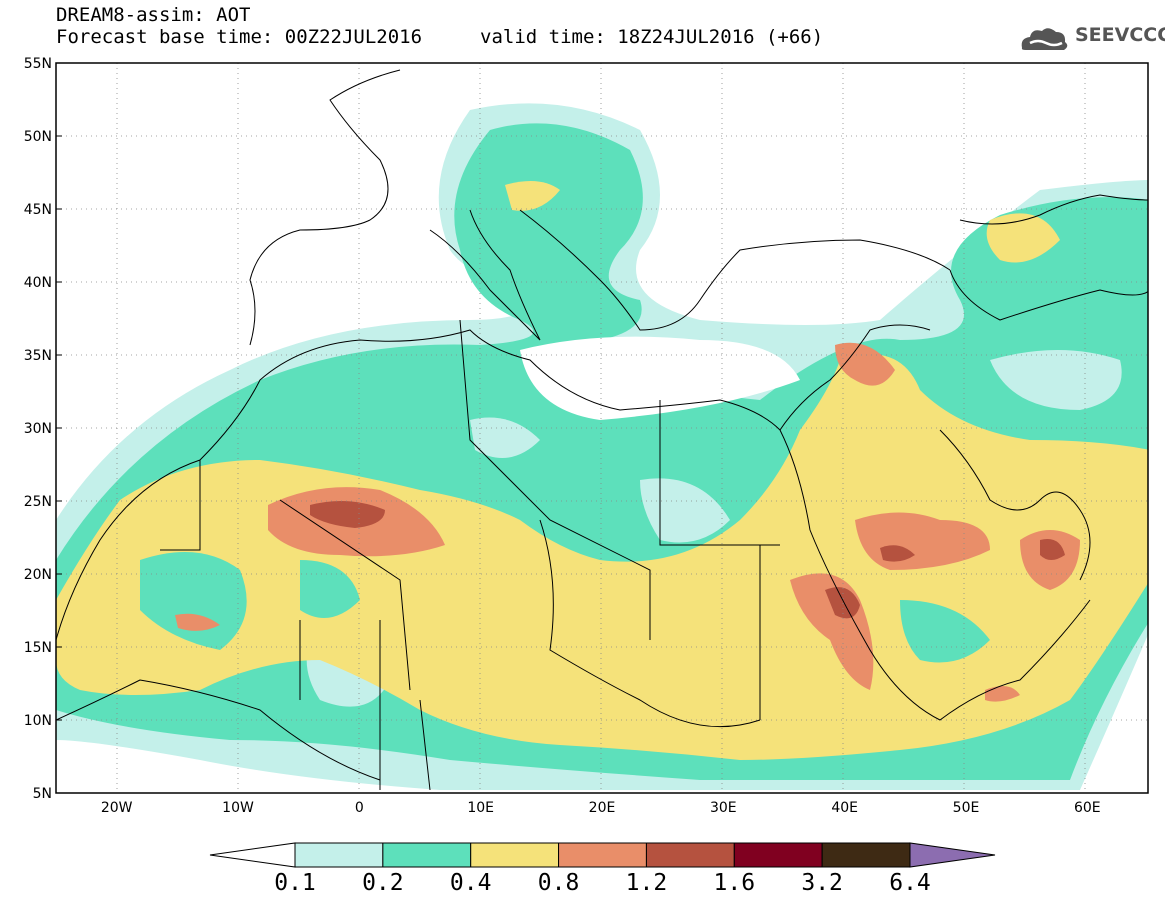 The image size is (1165, 905). I want to click on lat-label: 35N, so click(38, 356).